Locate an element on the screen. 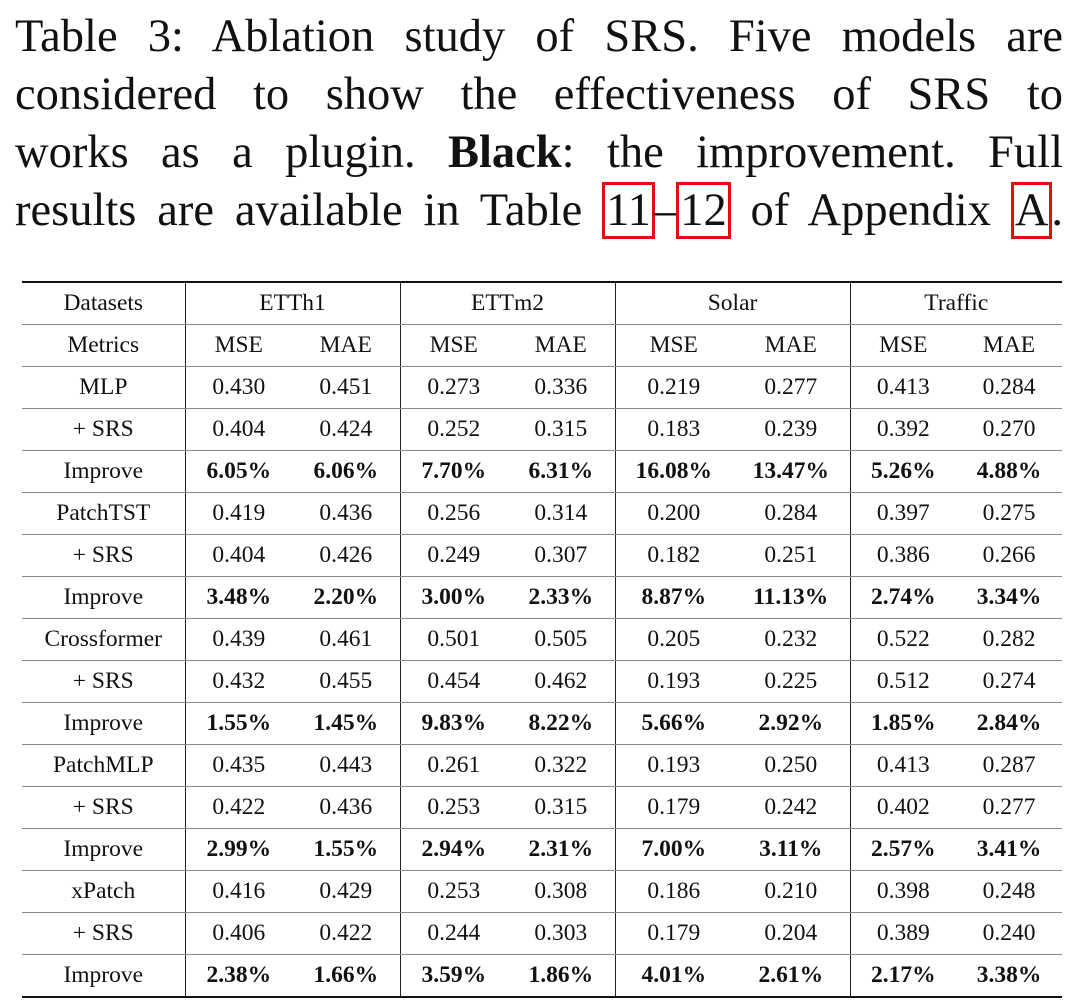 This screenshot has width=1080, height=1008. table-cell: 0.240 is located at coordinates (1009, 933).